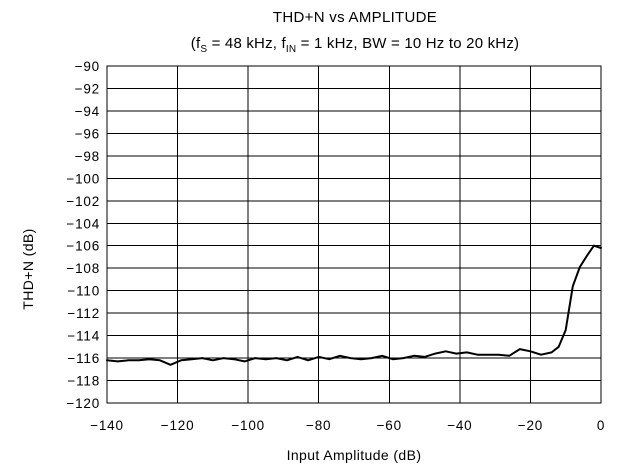 This screenshot has width=623, height=465. Describe the element at coordinates (83, 201) in the screenshot. I see `y-tick-label: −102` at that location.